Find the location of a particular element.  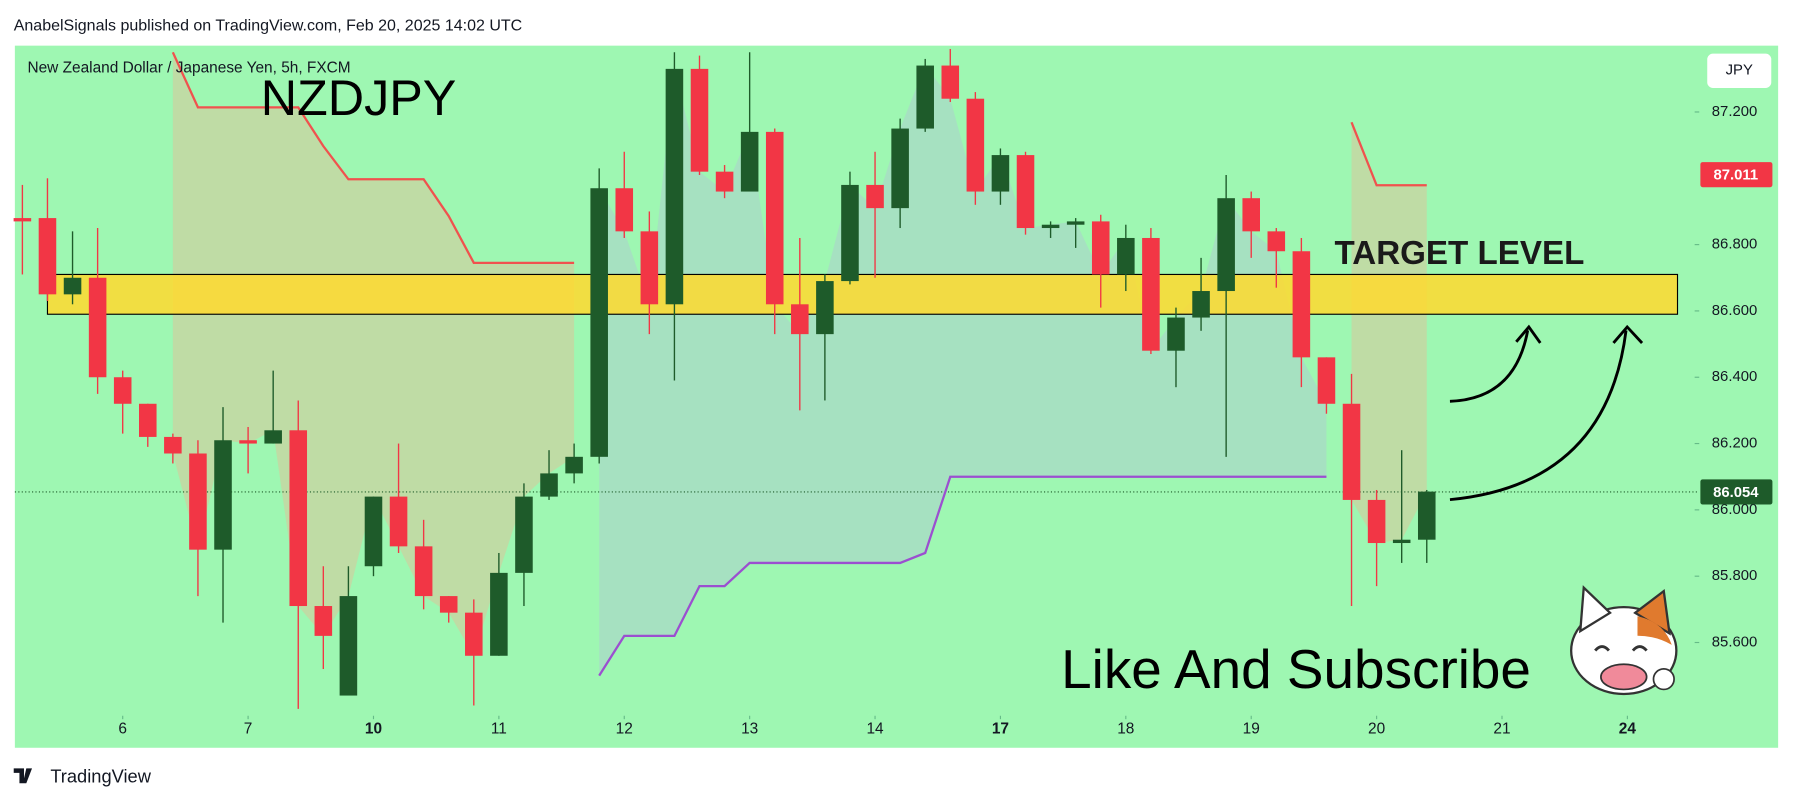

x-tick-label: 19 is located at coordinates (1251, 729).